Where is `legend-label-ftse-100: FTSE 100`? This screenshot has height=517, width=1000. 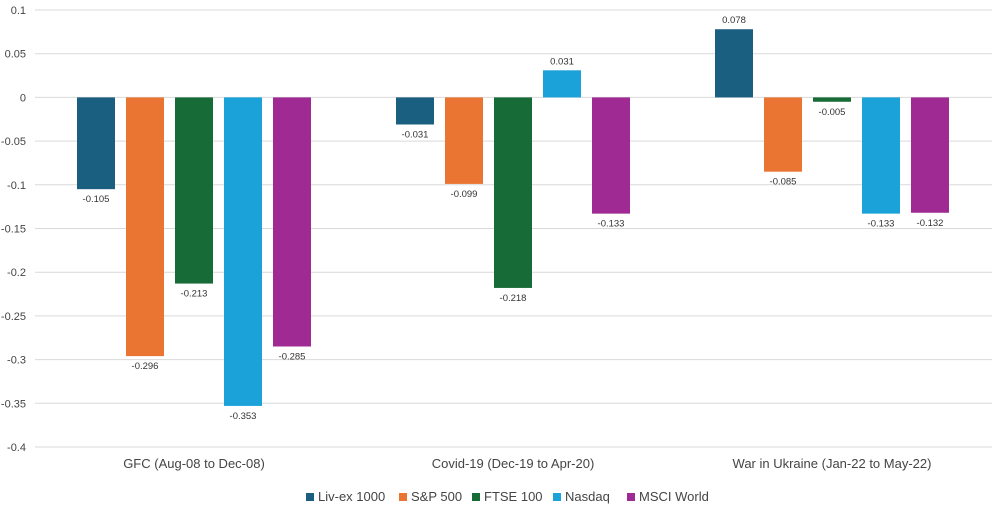
legend-label-ftse-100: FTSE 100 is located at coordinates (513, 496).